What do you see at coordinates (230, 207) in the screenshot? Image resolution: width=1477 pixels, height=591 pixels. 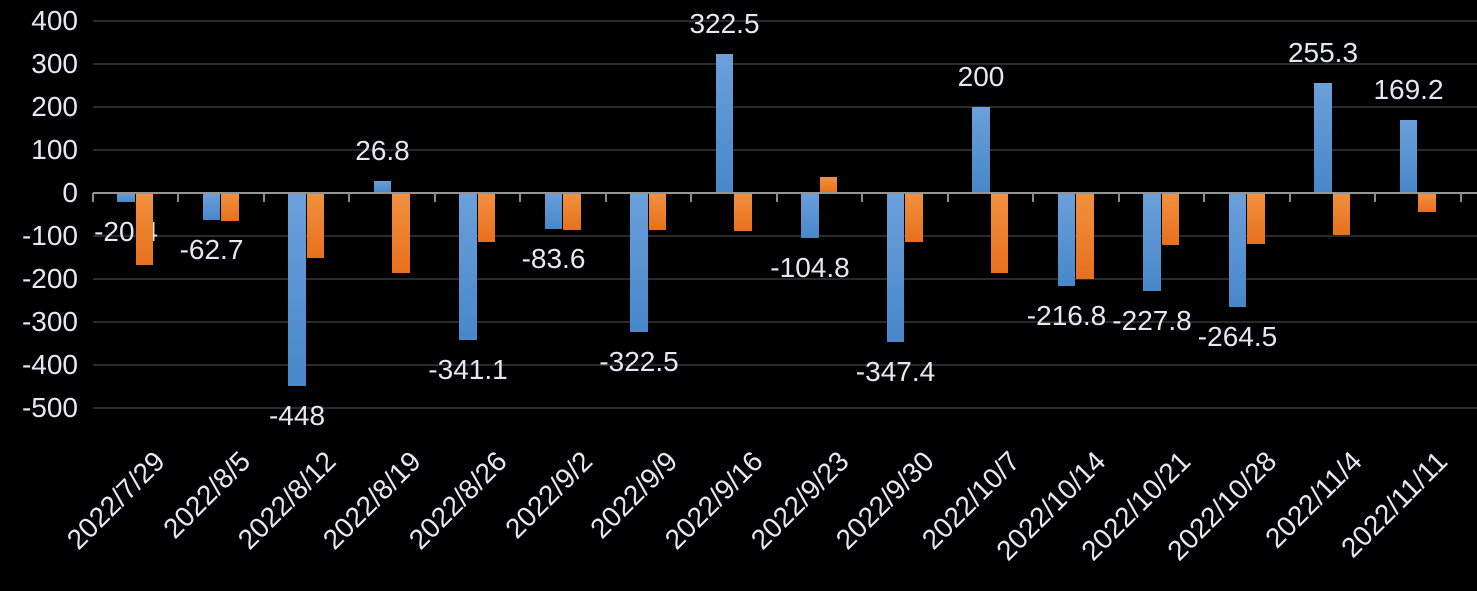 I see `bar-orange-series-2022/8/5` at bounding box center [230, 207].